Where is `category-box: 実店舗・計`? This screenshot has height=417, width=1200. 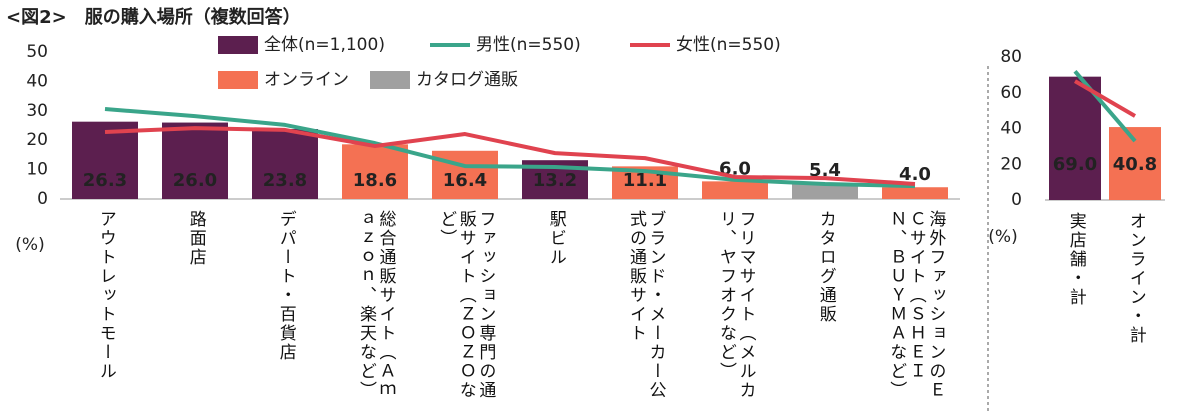 category-box: 実店舗・計 is located at coordinates (1075, 259).